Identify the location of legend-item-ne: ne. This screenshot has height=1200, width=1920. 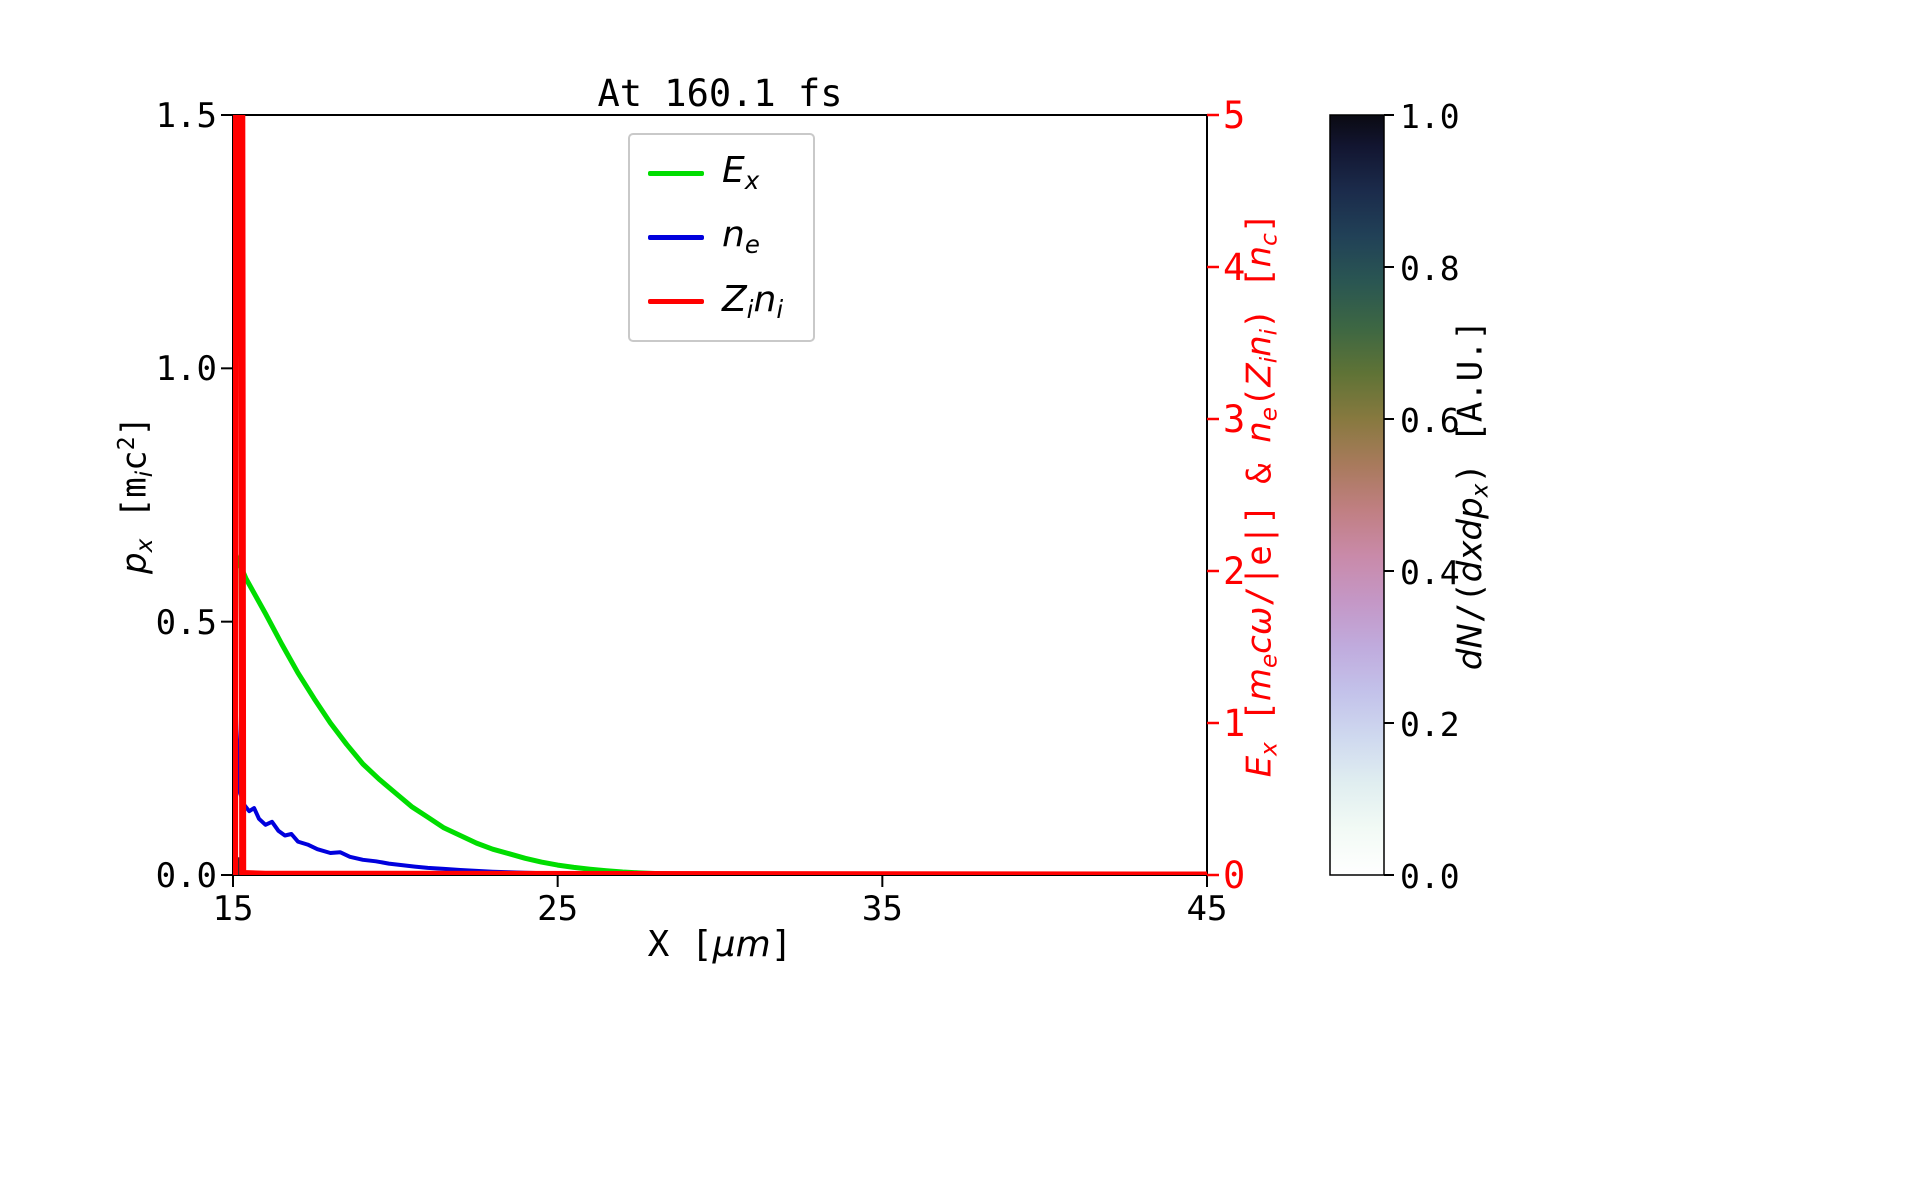
(715, 237).